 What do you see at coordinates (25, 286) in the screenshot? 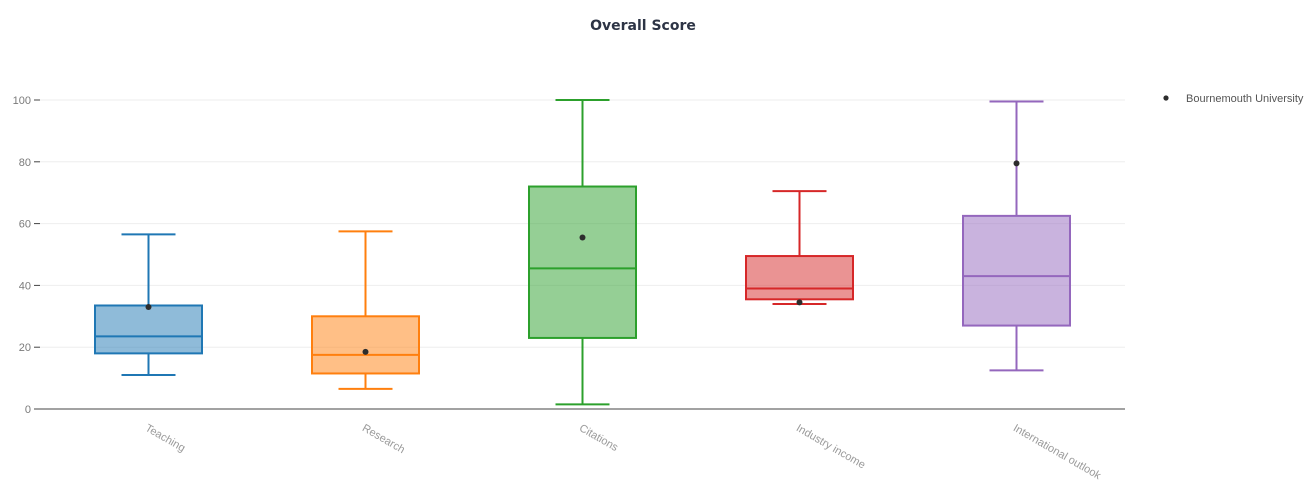
I see `y-tick-label: 40` at bounding box center [25, 286].